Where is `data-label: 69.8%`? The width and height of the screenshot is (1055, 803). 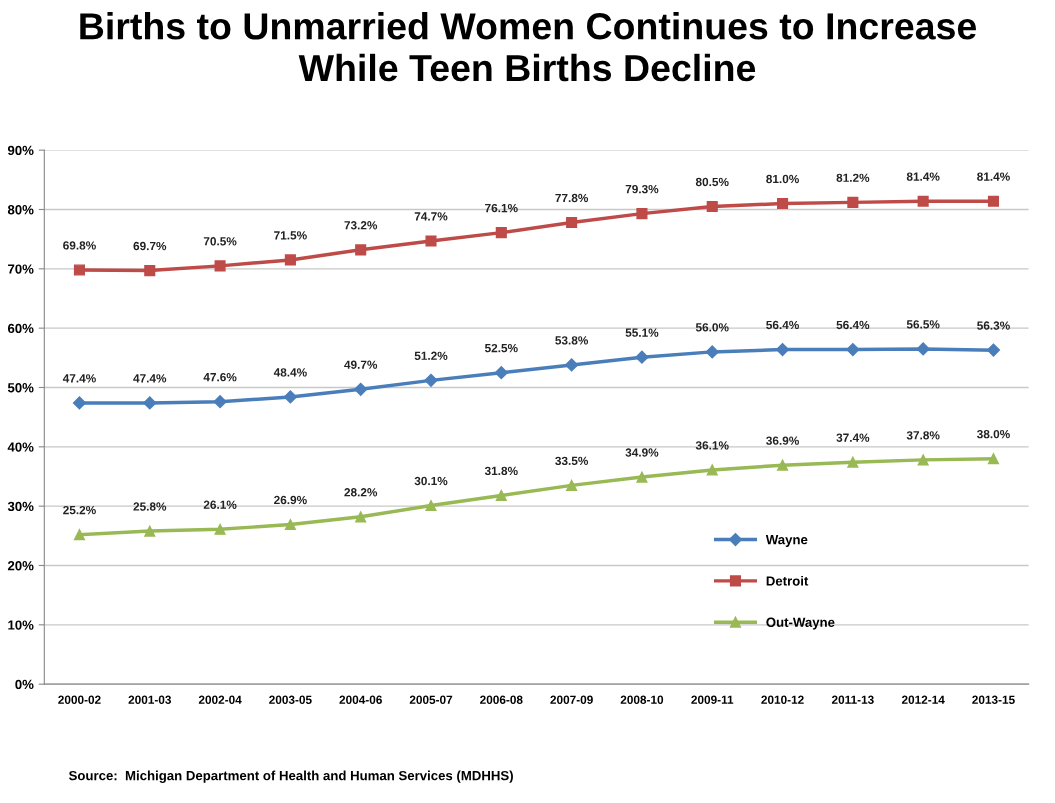
data-label: 69.8% is located at coordinates (79, 245).